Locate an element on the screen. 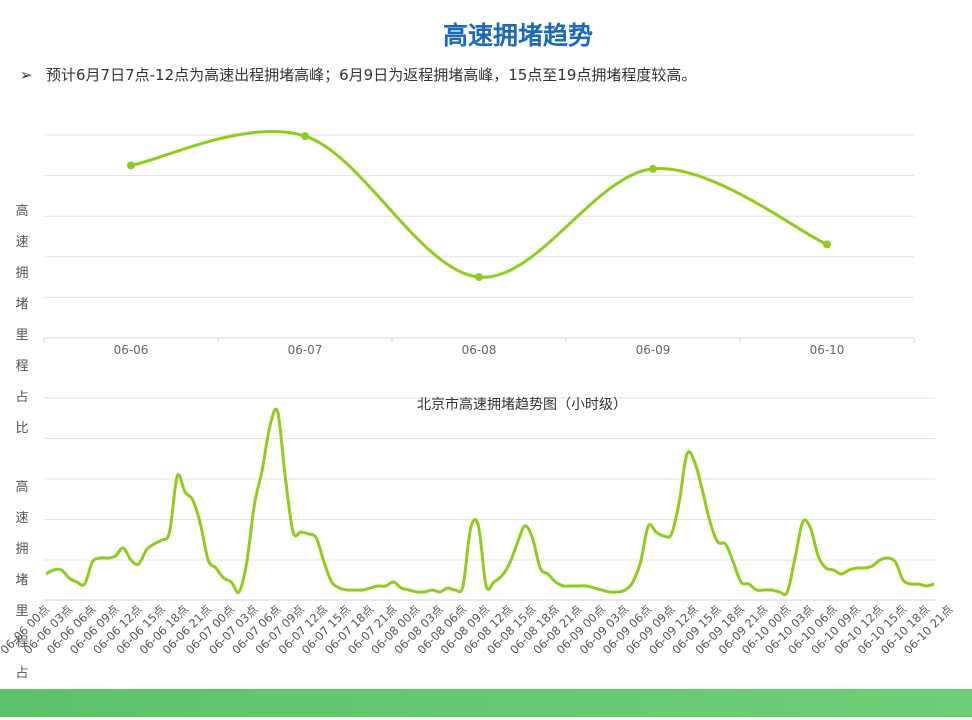  x-tick-label: 06-09 is located at coordinates (653, 350).